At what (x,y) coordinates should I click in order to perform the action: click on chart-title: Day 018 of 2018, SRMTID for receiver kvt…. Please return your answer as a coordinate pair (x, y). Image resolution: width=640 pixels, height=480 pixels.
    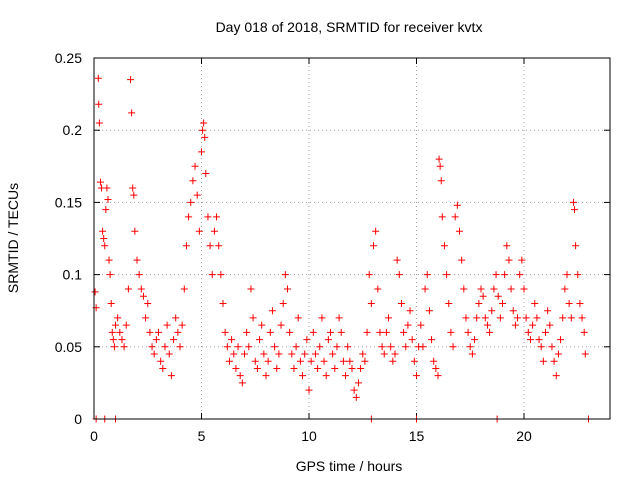
    Looking at the image, I should click on (349, 27).